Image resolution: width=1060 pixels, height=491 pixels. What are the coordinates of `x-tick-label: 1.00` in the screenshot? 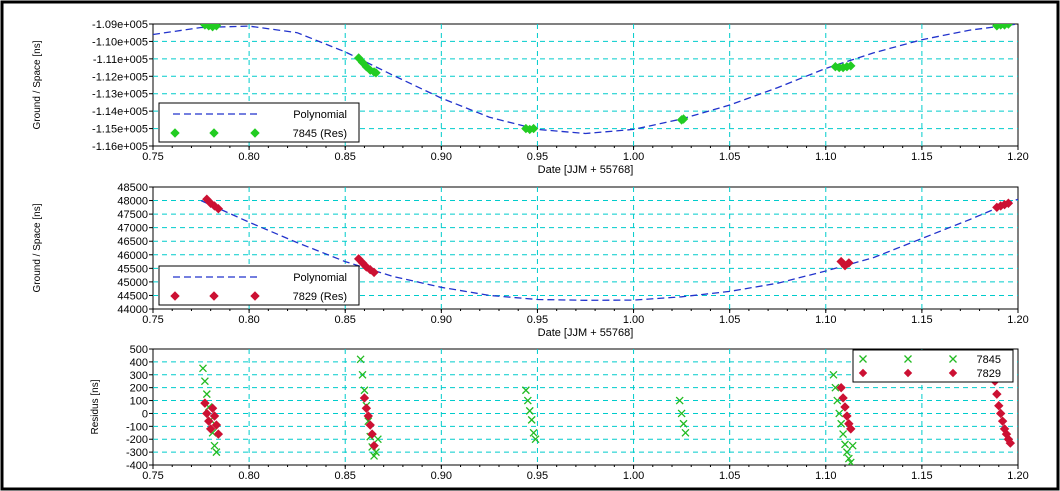 It's located at (633, 320).